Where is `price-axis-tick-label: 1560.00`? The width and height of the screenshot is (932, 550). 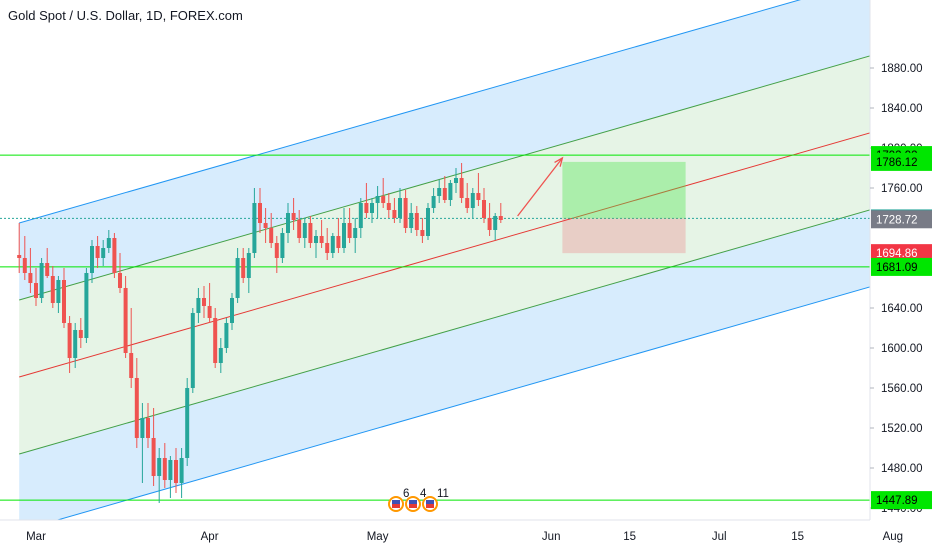
price-axis-tick-label: 1560.00 is located at coordinates (902, 389).